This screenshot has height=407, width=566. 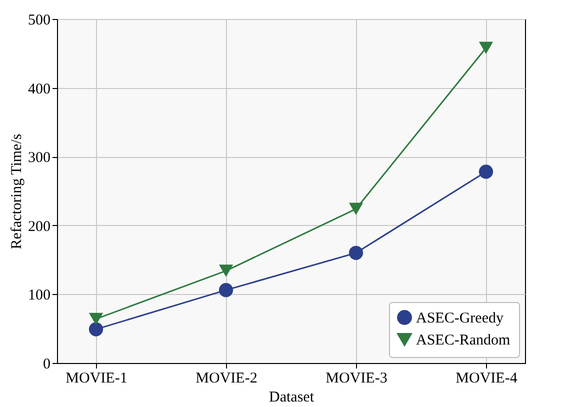 I want to click on y-tick-label: 400, so click(x=39, y=89).